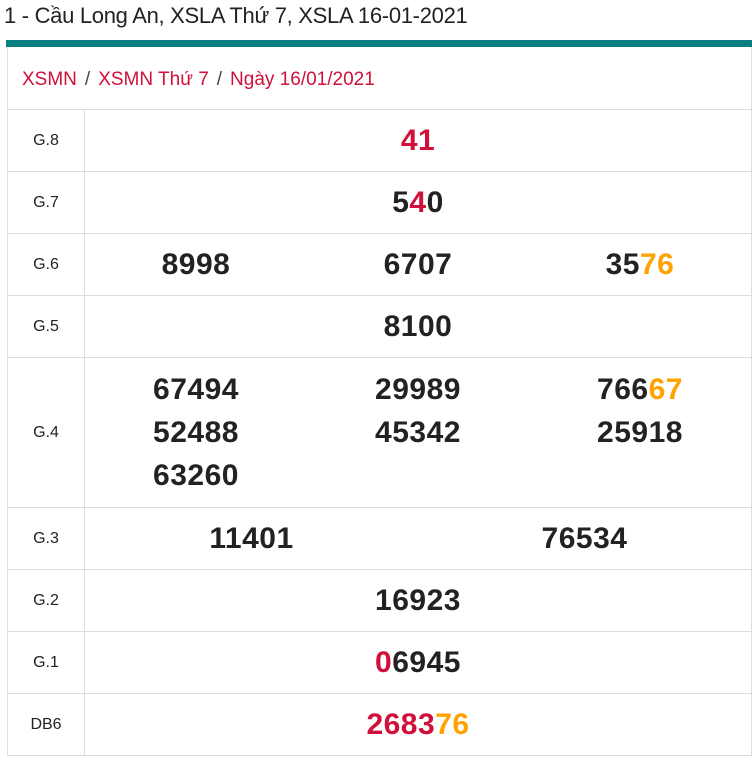  I want to click on number-segment-red: 2683, so click(401, 724).